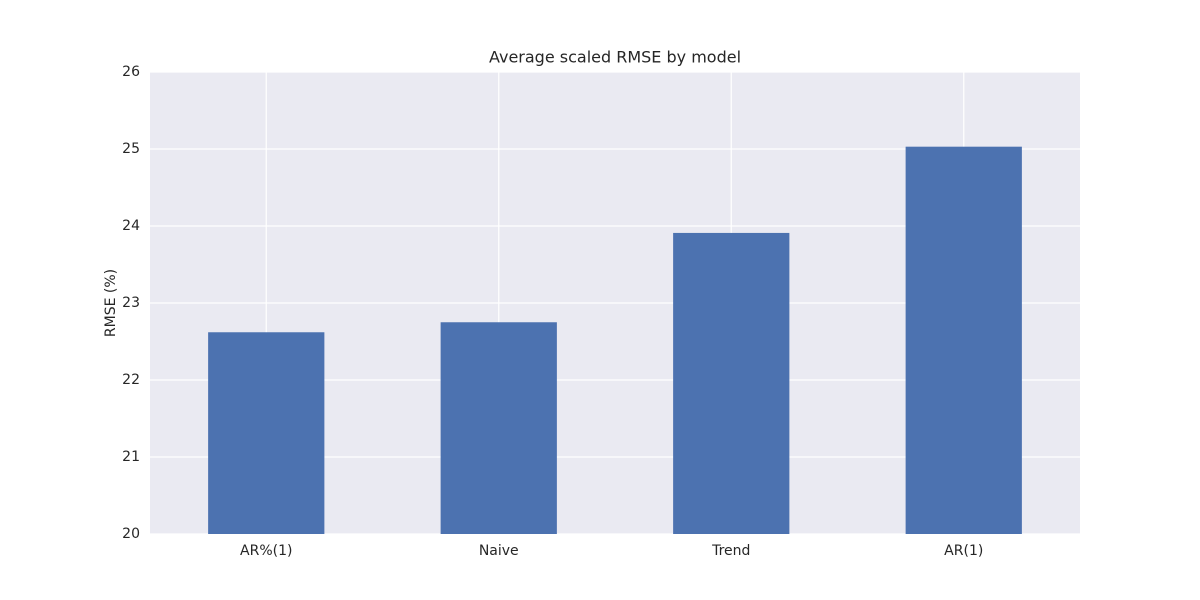  Describe the element at coordinates (499, 551) in the screenshot. I see `x-tick-label: Naive` at that location.